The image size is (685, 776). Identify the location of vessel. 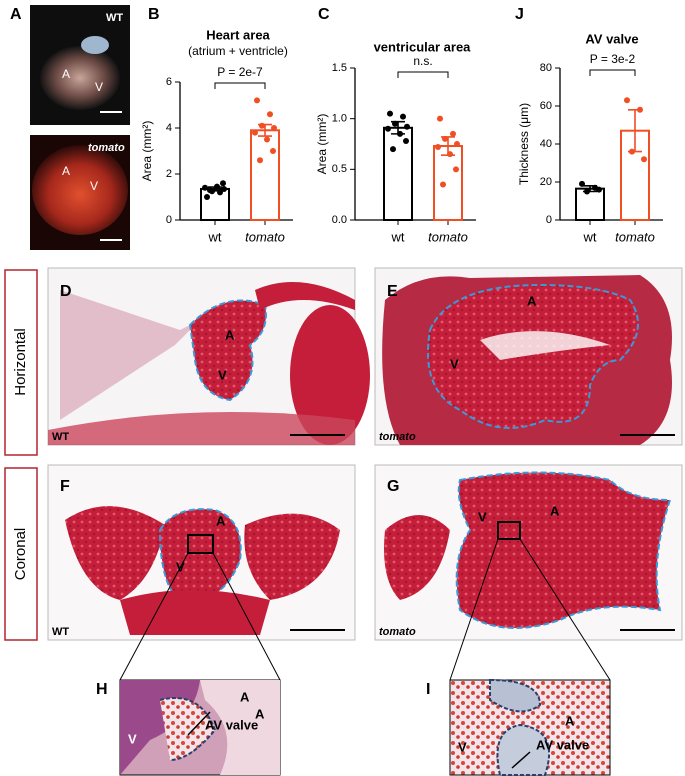
(95, 45).